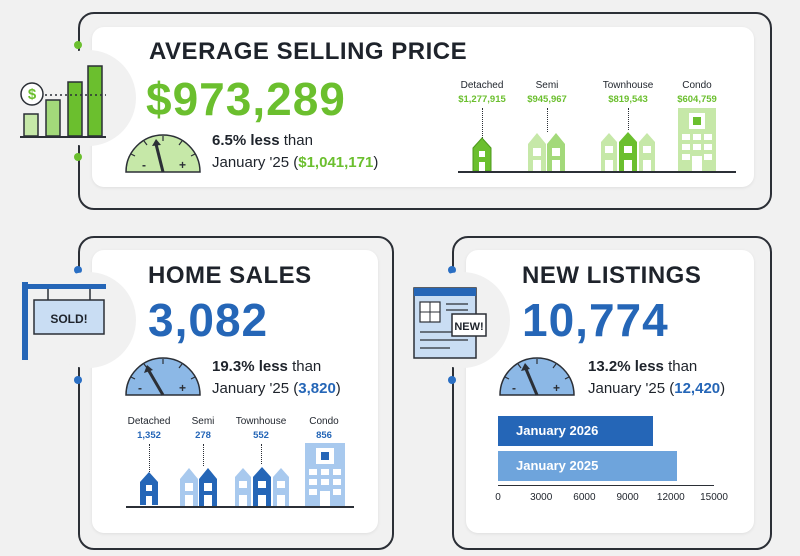 The image size is (800, 556). Describe the element at coordinates (230, 275) in the screenshot. I see `sales-title: HOME SALES` at that location.